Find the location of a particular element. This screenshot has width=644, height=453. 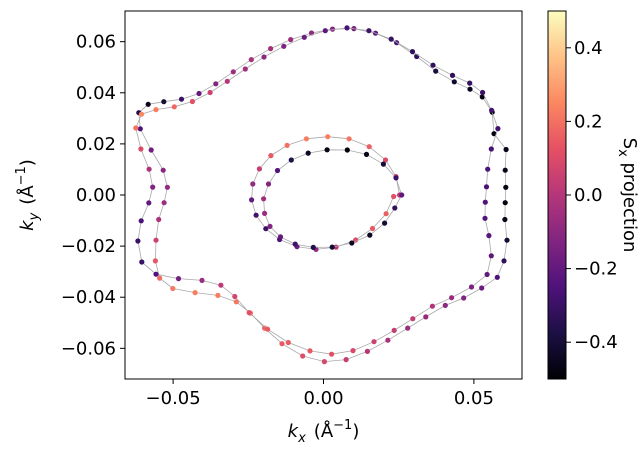

x-axis-label: kx (Å−1) is located at coordinates (324, 432).